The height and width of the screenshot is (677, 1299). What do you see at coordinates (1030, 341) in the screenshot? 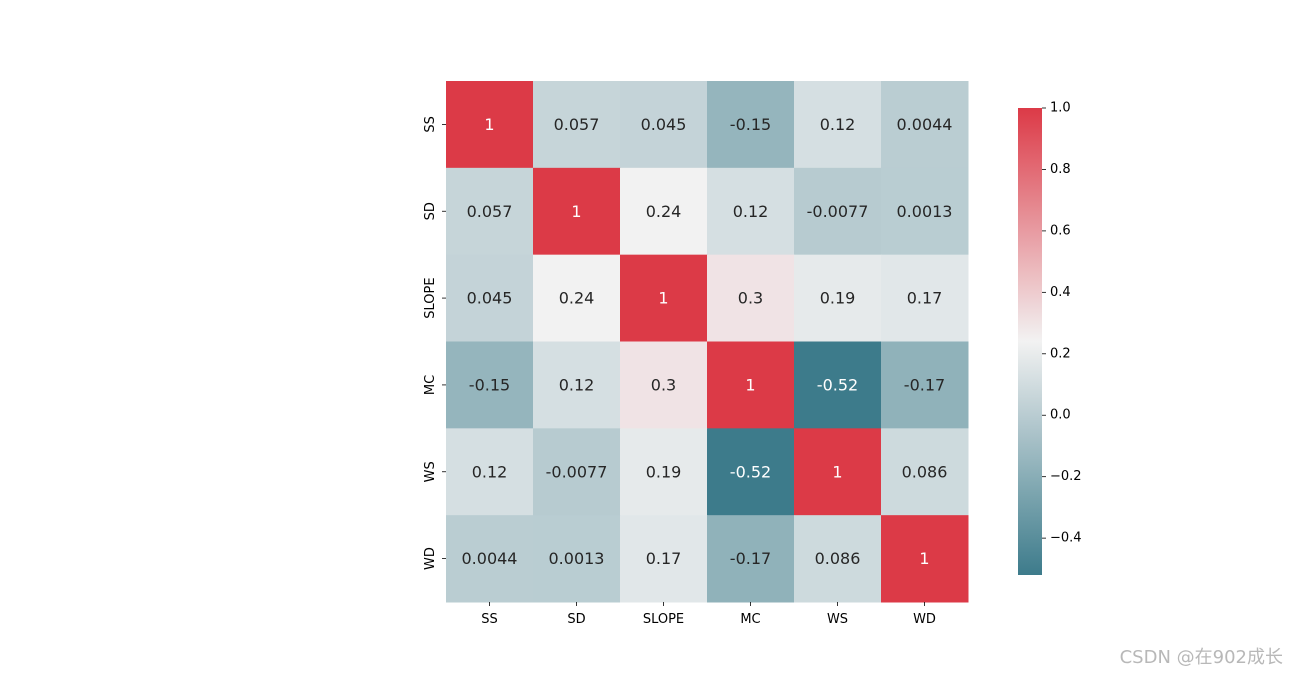
I see `colorbar-gradient` at bounding box center [1030, 341].